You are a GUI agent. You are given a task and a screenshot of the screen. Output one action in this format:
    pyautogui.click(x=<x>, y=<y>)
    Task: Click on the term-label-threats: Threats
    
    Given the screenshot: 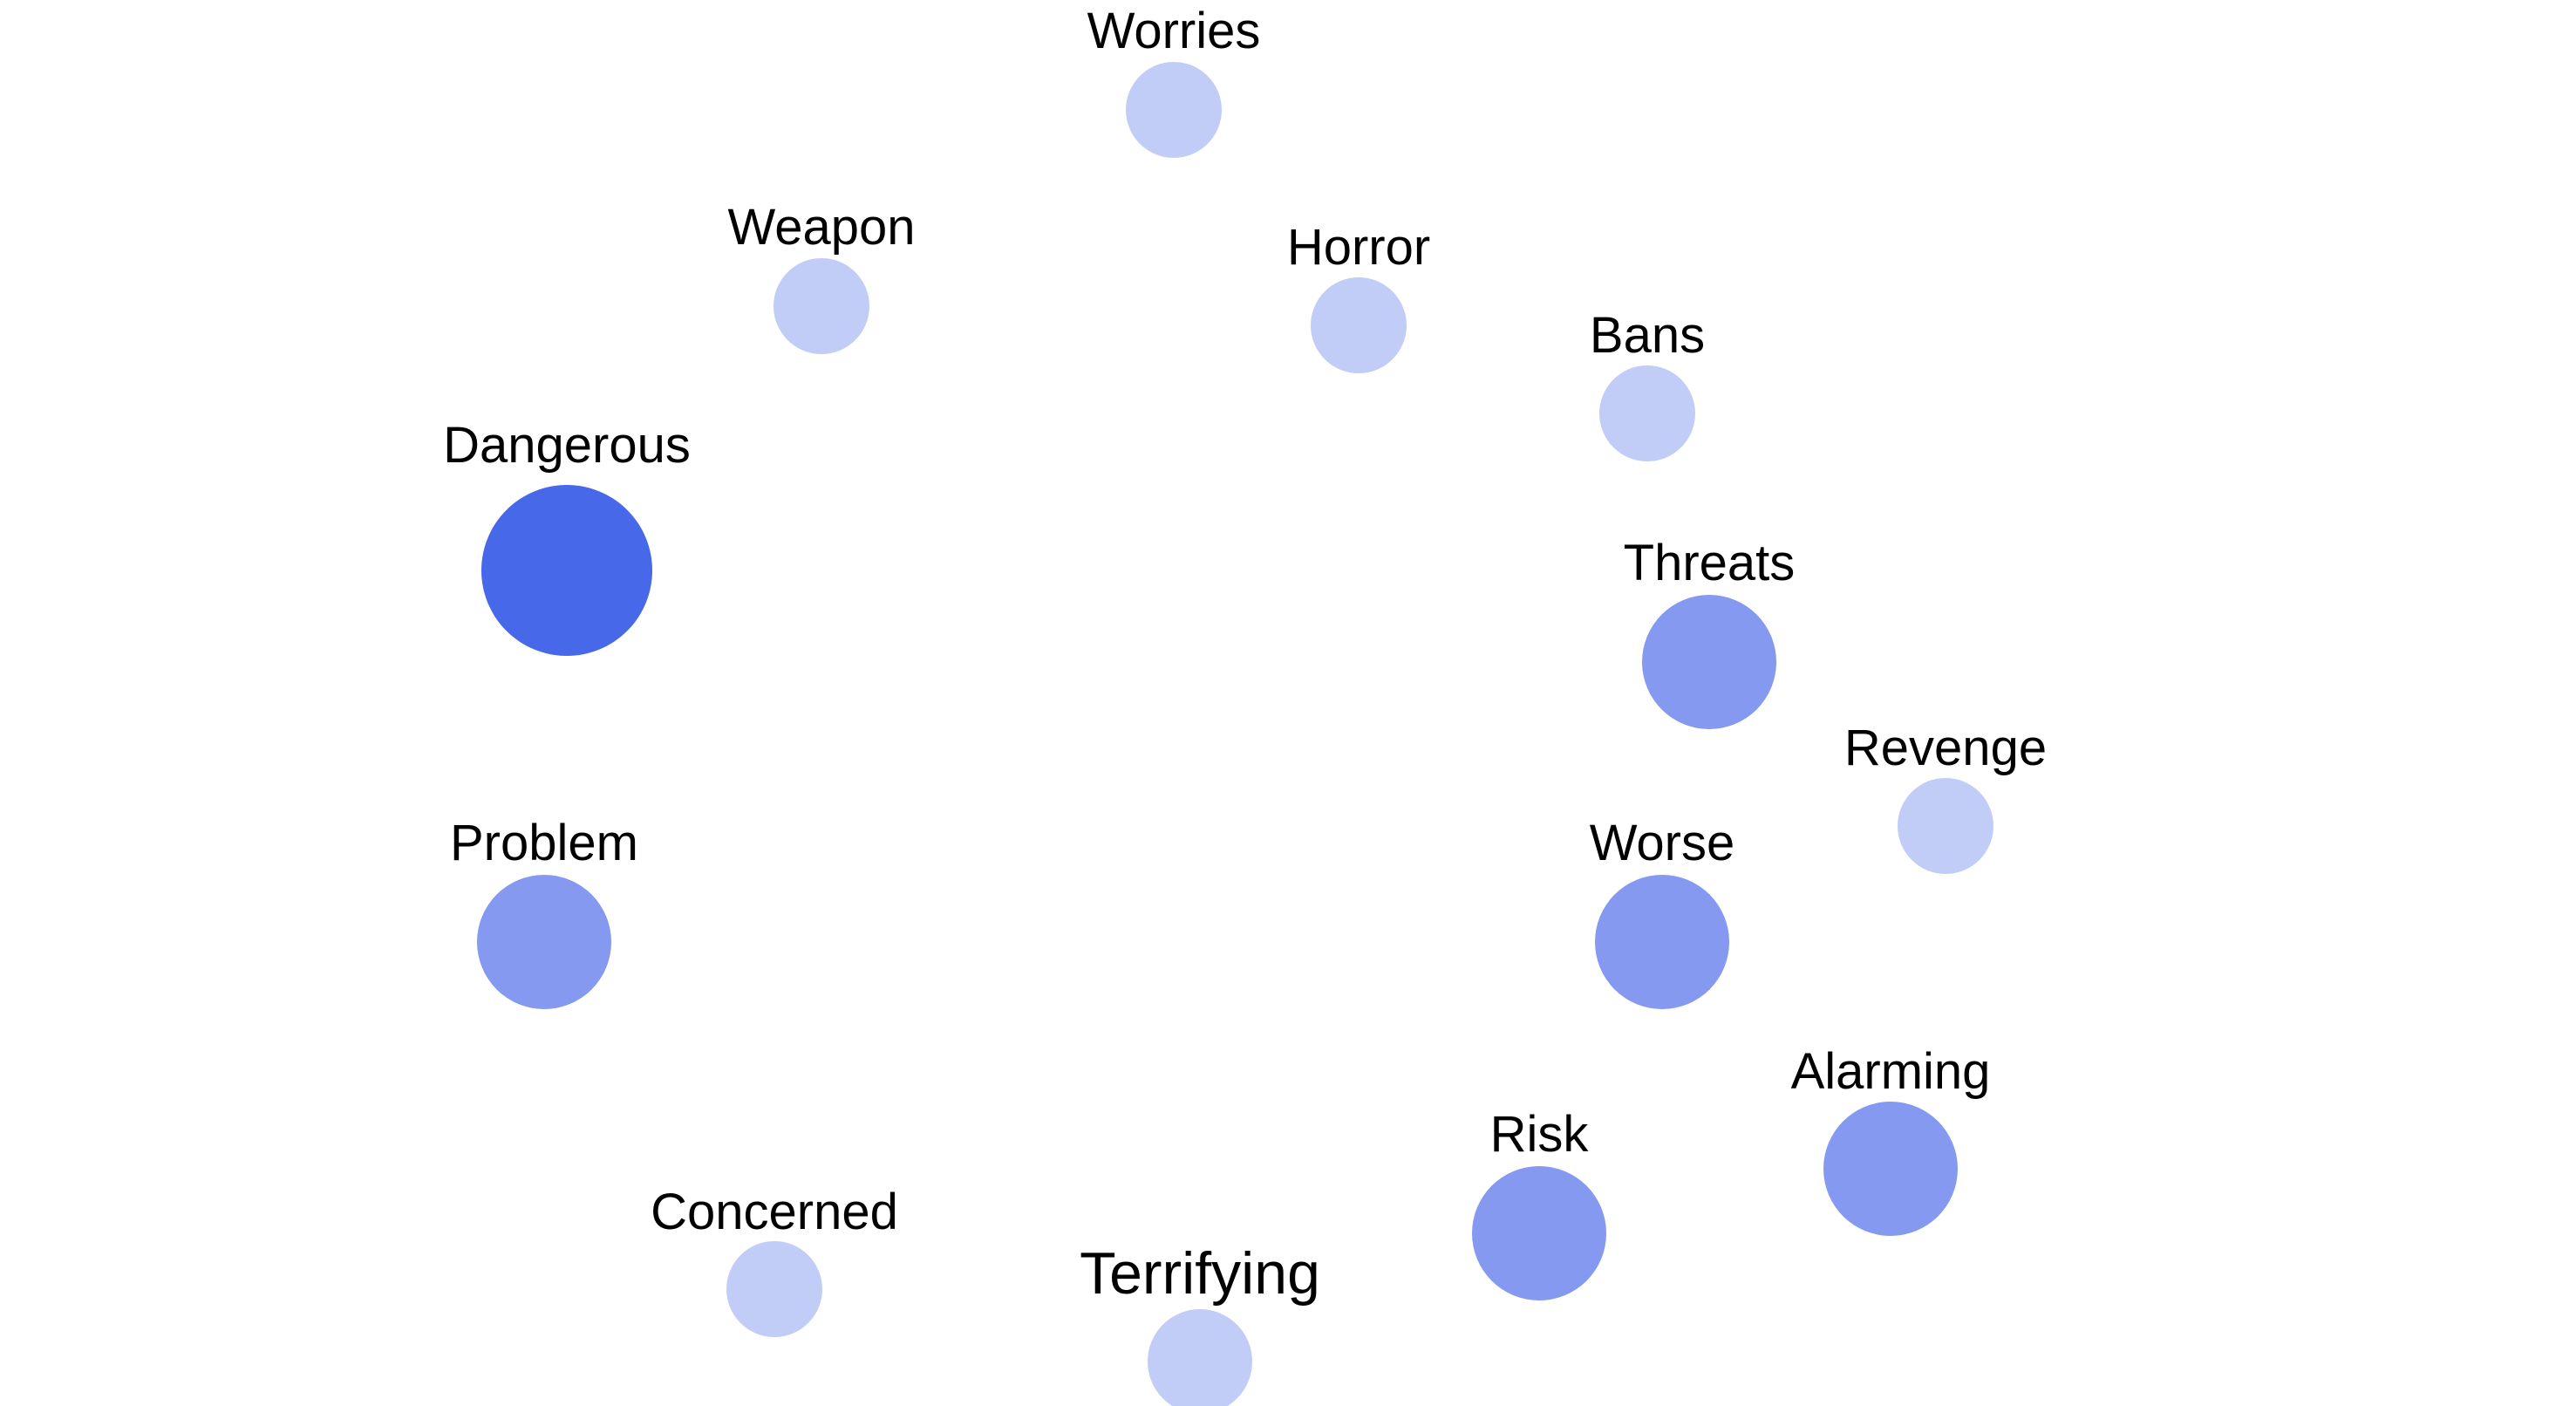 What is the action you would take?
    pyautogui.click(x=1710, y=563)
    